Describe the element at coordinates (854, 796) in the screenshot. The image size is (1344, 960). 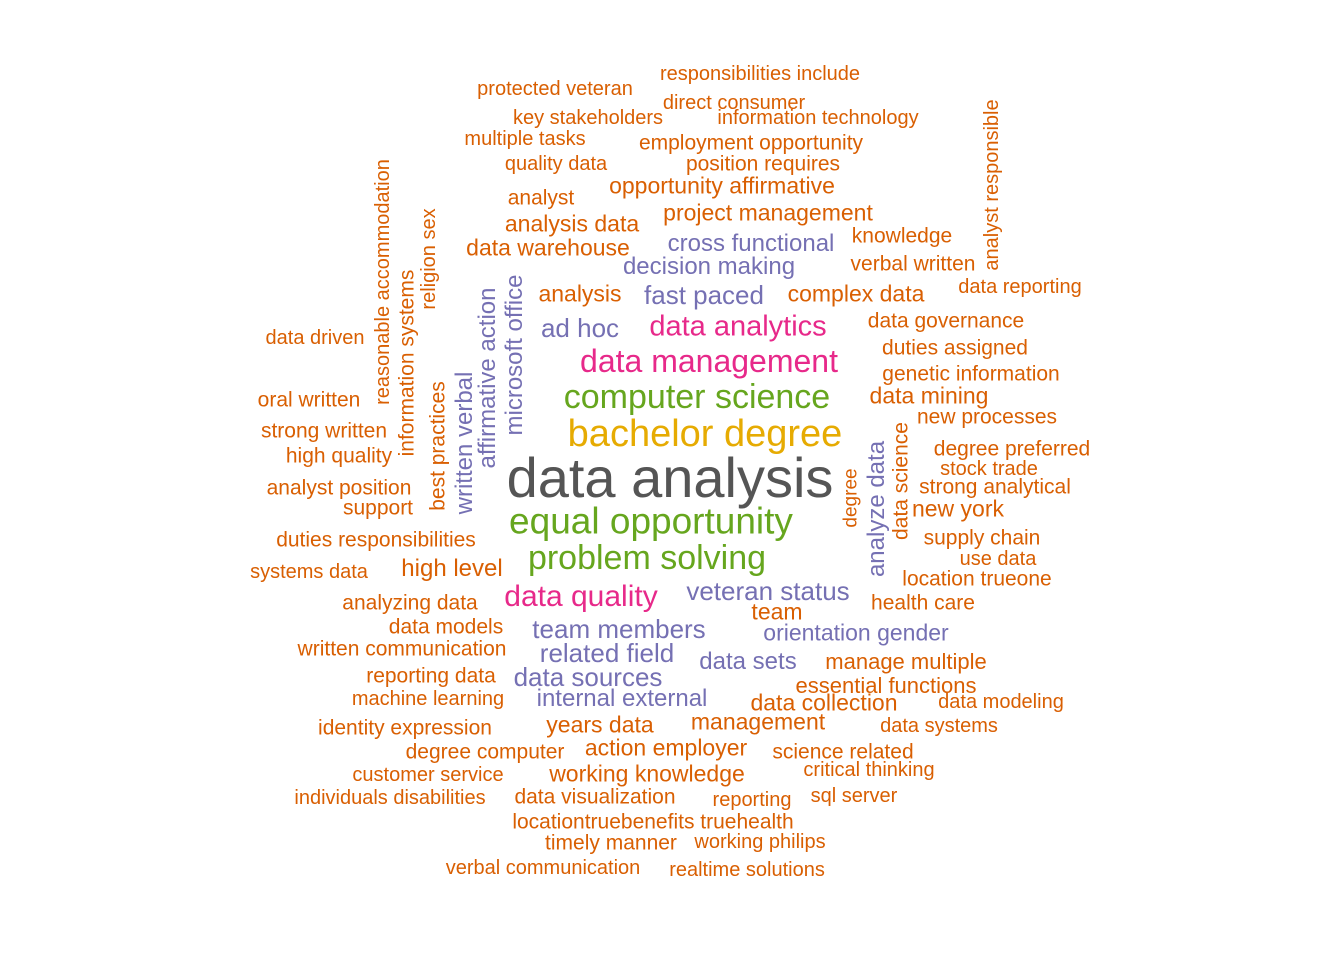
I see `word-sql-server: sql server` at that location.